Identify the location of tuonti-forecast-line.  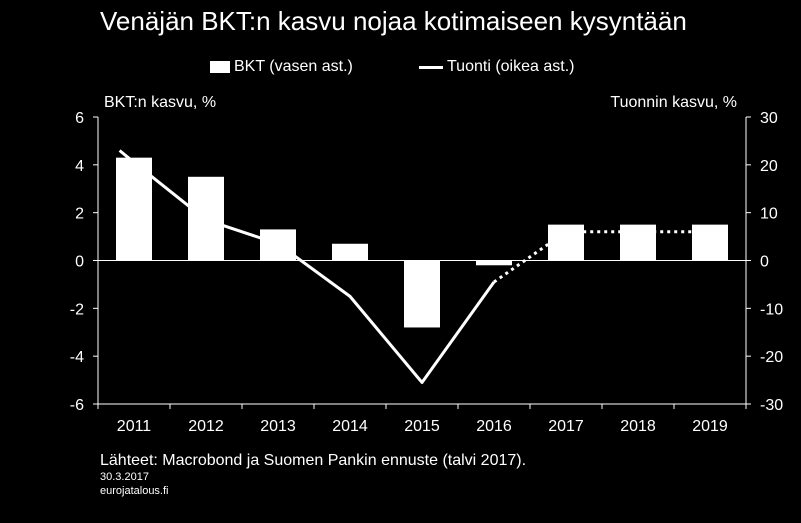
(601, 257).